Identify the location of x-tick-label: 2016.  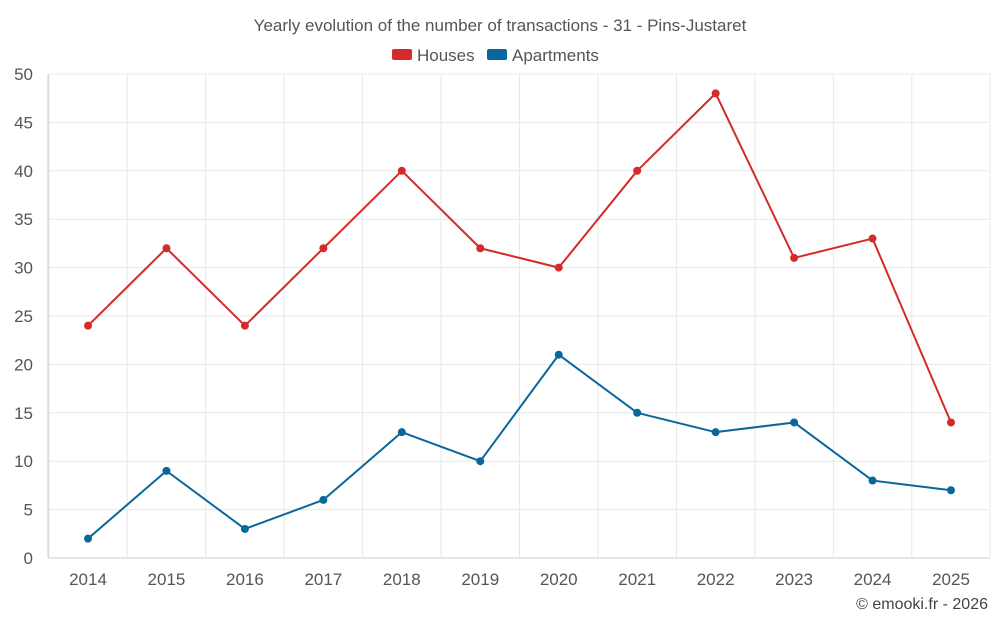
(245, 579).